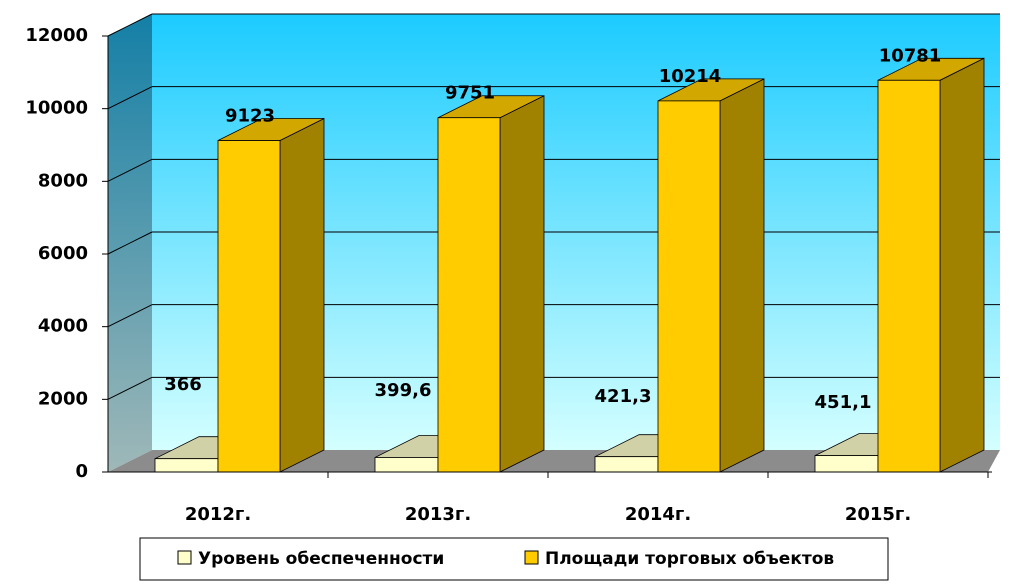  Describe the element at coordinates (910, 55) in the screenshot. I see `data-label: 10781` at that location.